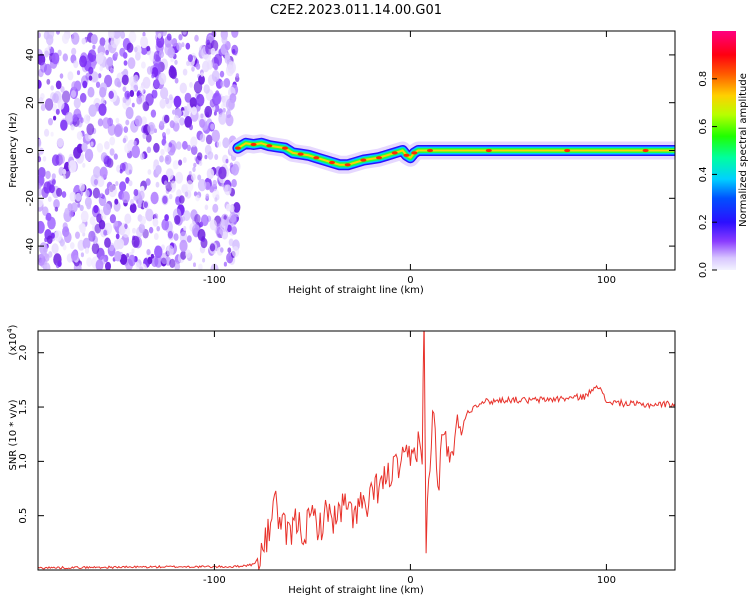 The width and height of the screenshot is (750, 600). I want to click on colorbar-tick-label: 0.4, so click(703, 174).